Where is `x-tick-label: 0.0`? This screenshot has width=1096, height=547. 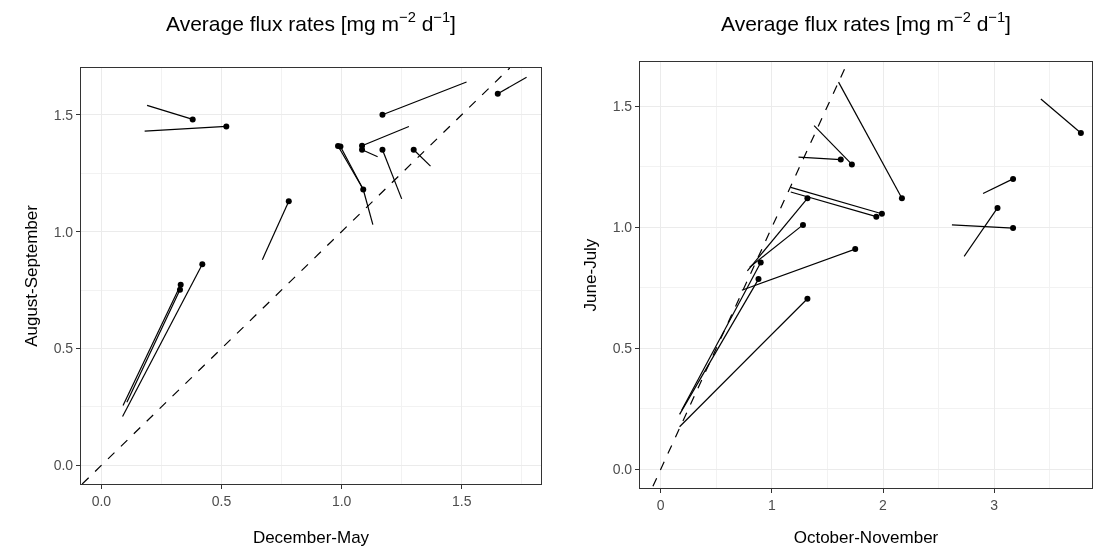
x-tick-label: 0.0 is located at coordinates (101, 500).